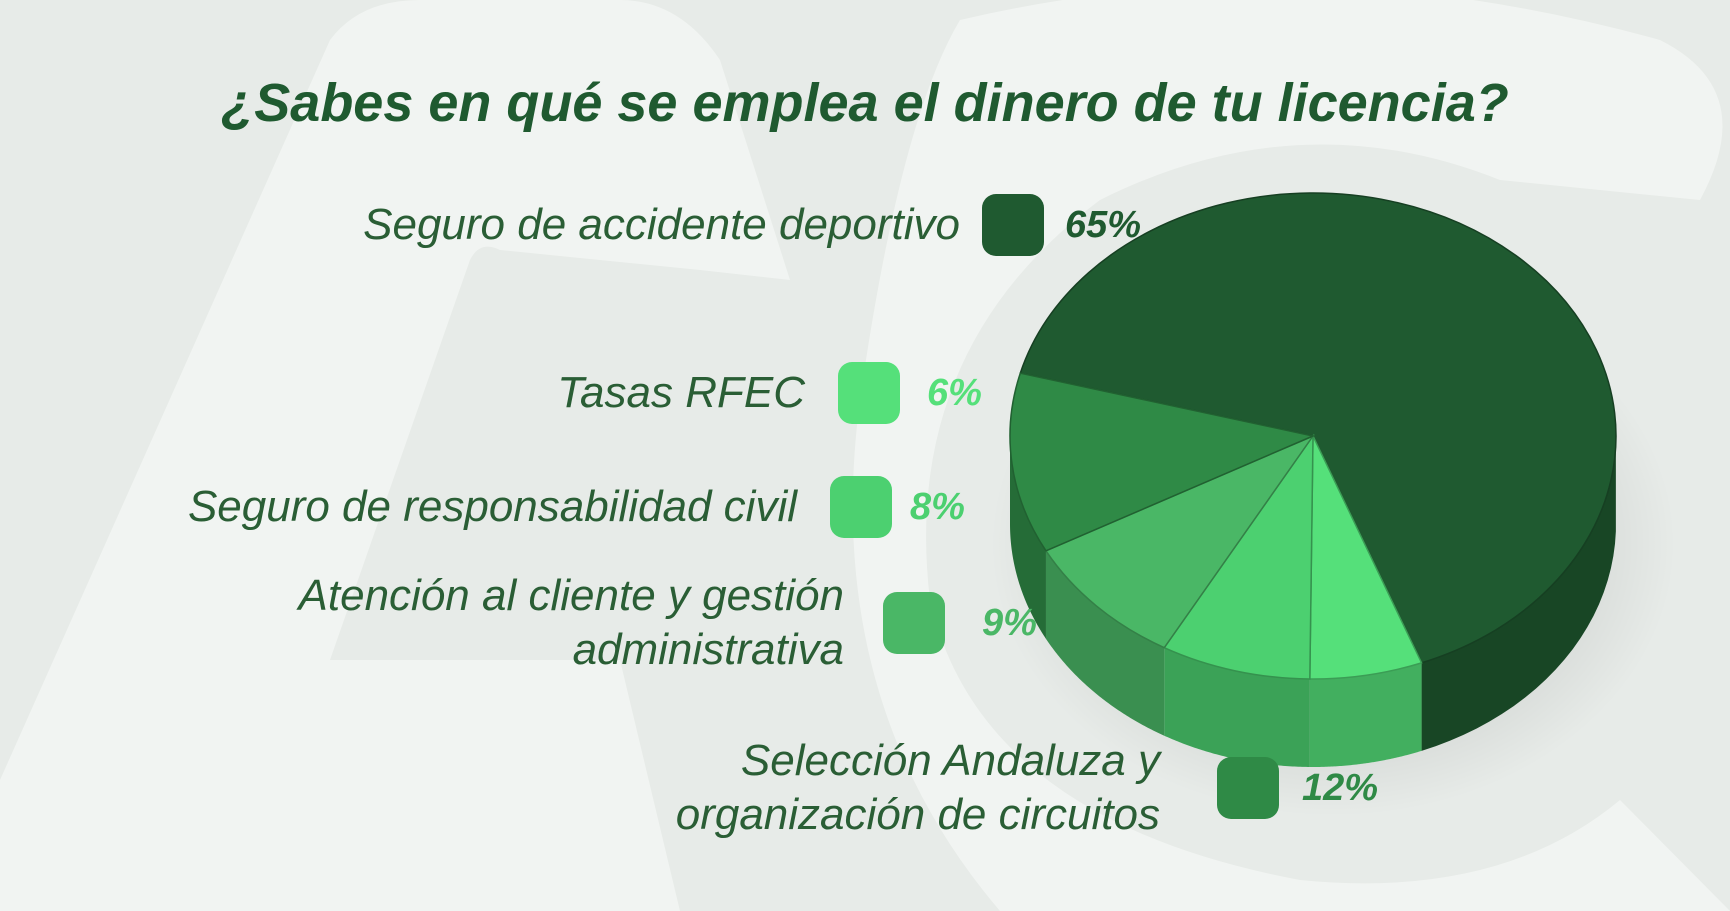 Image resolution: width=1730 pixels, height=911 pixels. What do you see at coordinates (492, 506) in the screenshot?
I see `legend-label: Seguro de responsabilidad civil` at bounding box center [492, 506].